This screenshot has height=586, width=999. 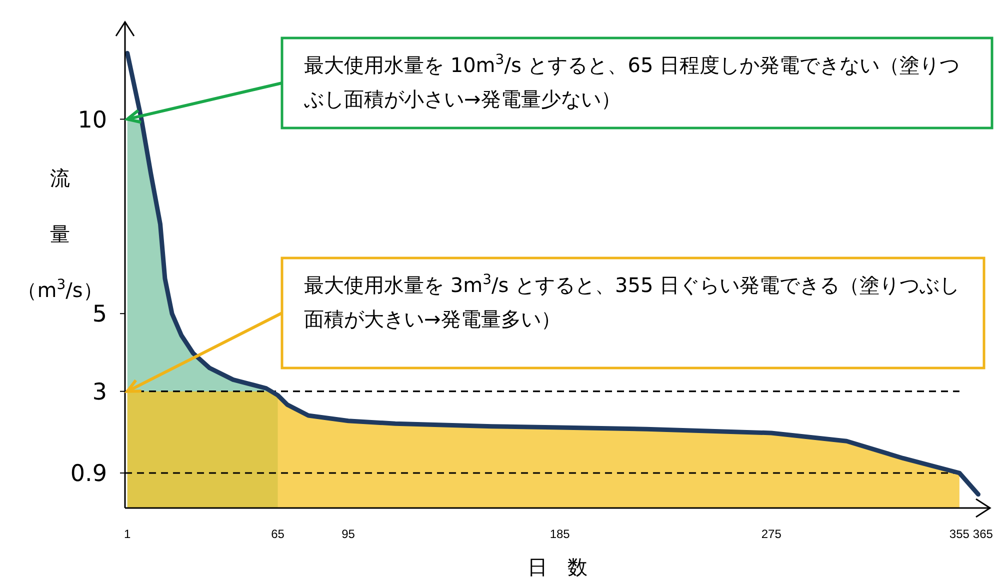 I want to click on x-tick-label: 65, so click(x=278, y=534).